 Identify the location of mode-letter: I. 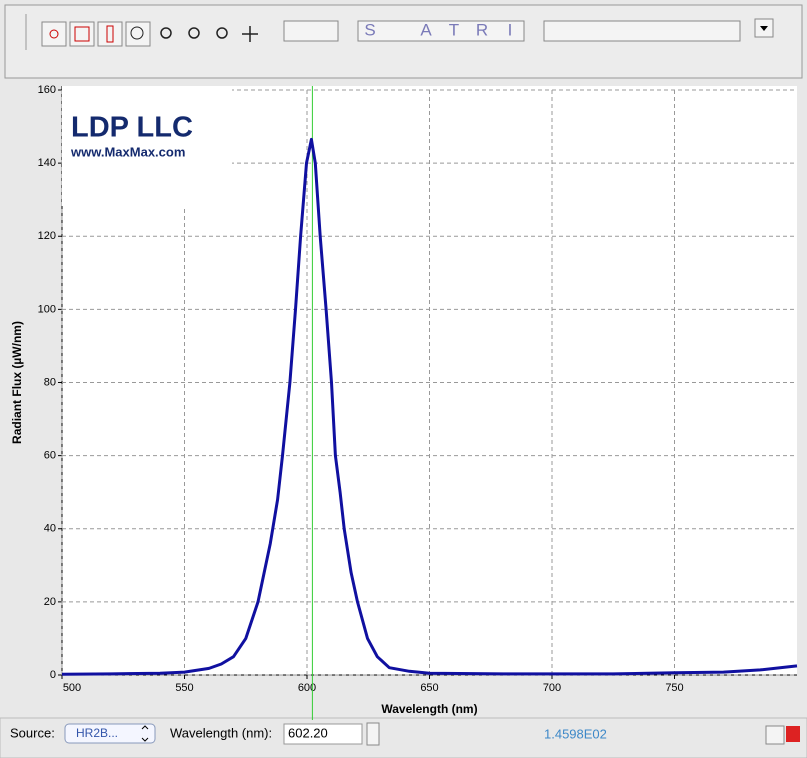
(510, 29).